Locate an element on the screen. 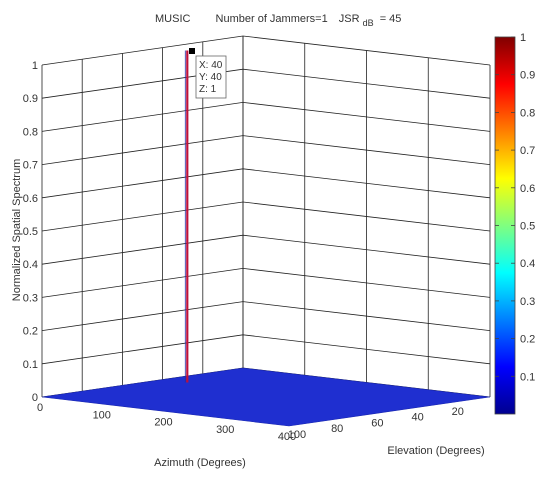  z-axis-label: Normalized Spatial Spectrum is located at coordinates (17, 230).